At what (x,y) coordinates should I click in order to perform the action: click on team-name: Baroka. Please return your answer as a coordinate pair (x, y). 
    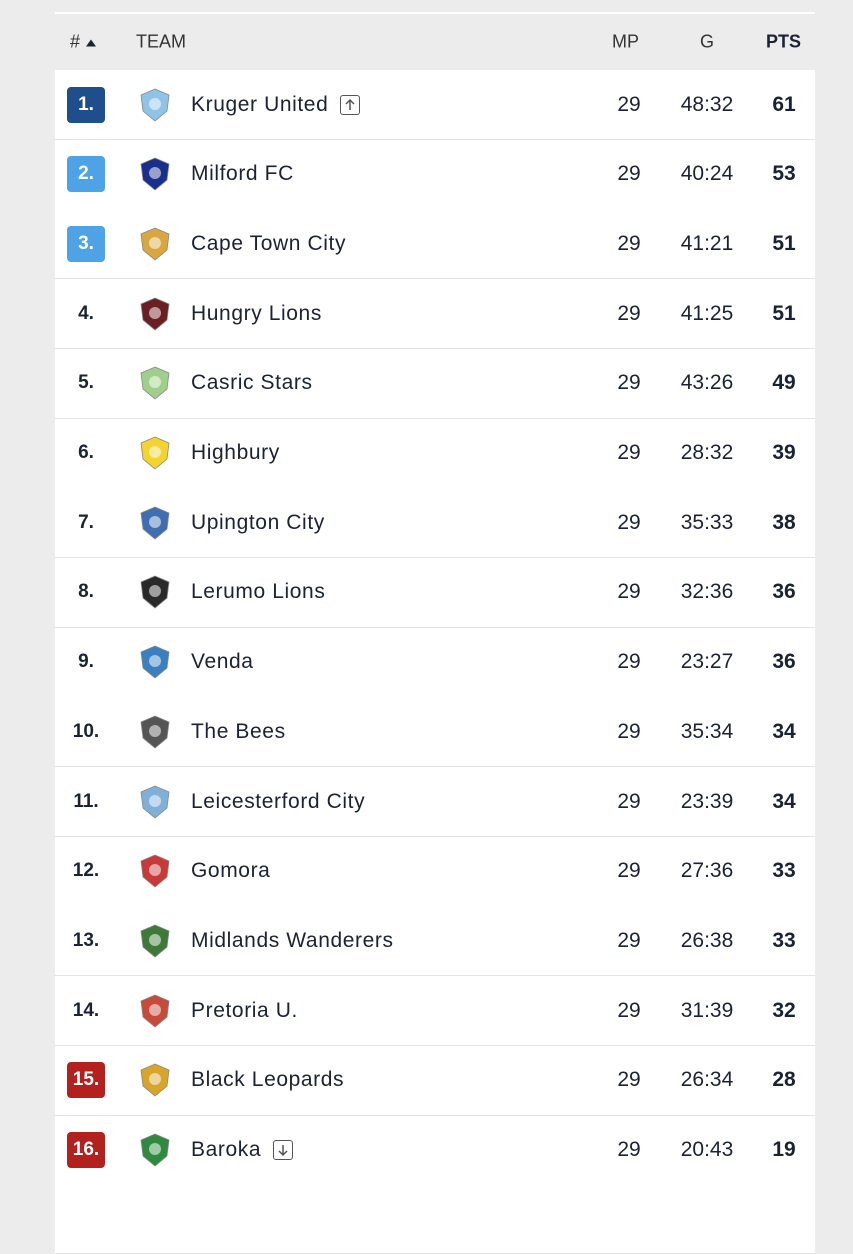
    Looking at the image, I should click on (242, 1150).